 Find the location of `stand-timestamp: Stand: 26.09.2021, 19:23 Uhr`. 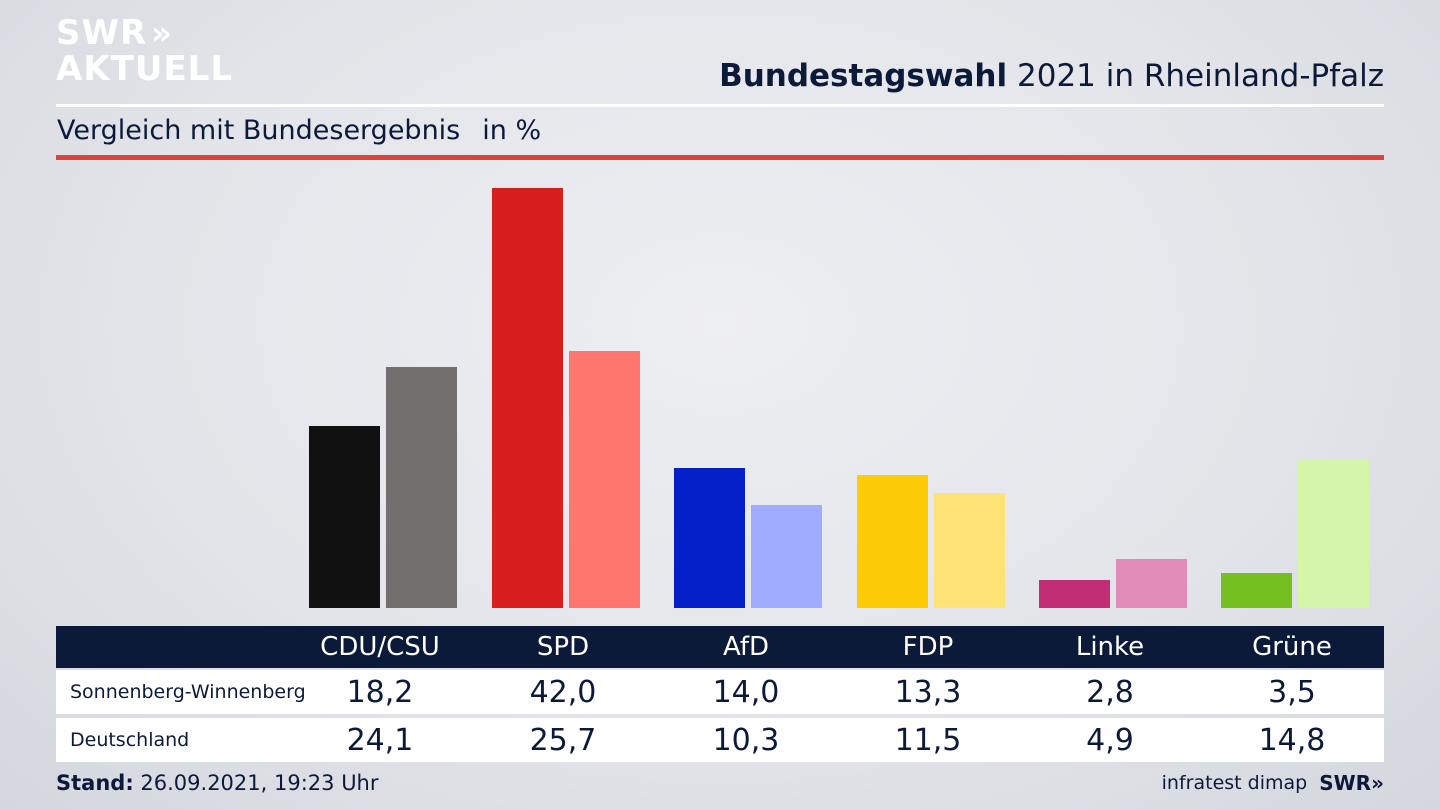

stand-timestamp: Stand: 26.09.2021, 19:23 Uhr is located at coordinates (217, 783).